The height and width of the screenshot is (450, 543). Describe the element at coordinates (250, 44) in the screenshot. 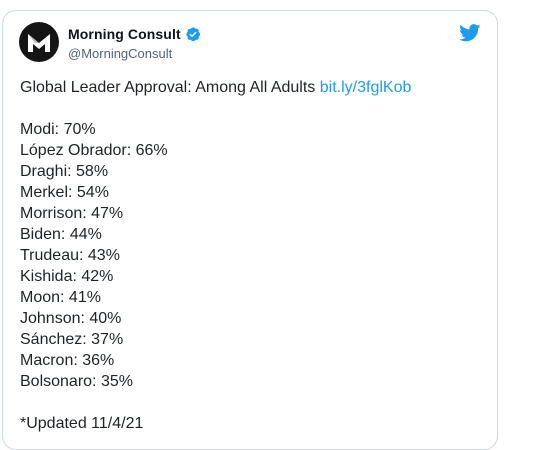

I see `tweet-header: Morning Consult @MorningConsult` at that location.